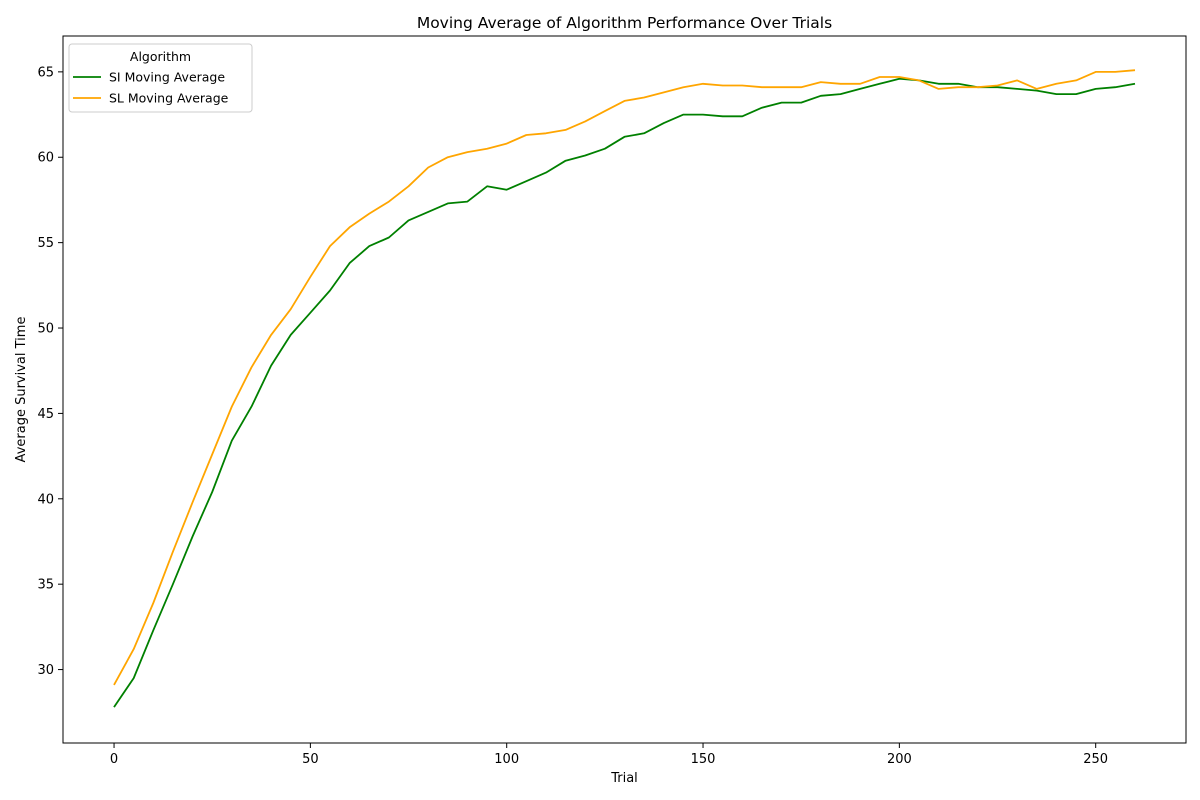 Image resolution: width=1200 pixels, height=800 pixels. Describe the element at coordinates (1095, 759) in the screenshot. I see `x-tick-label: 250` at that location.